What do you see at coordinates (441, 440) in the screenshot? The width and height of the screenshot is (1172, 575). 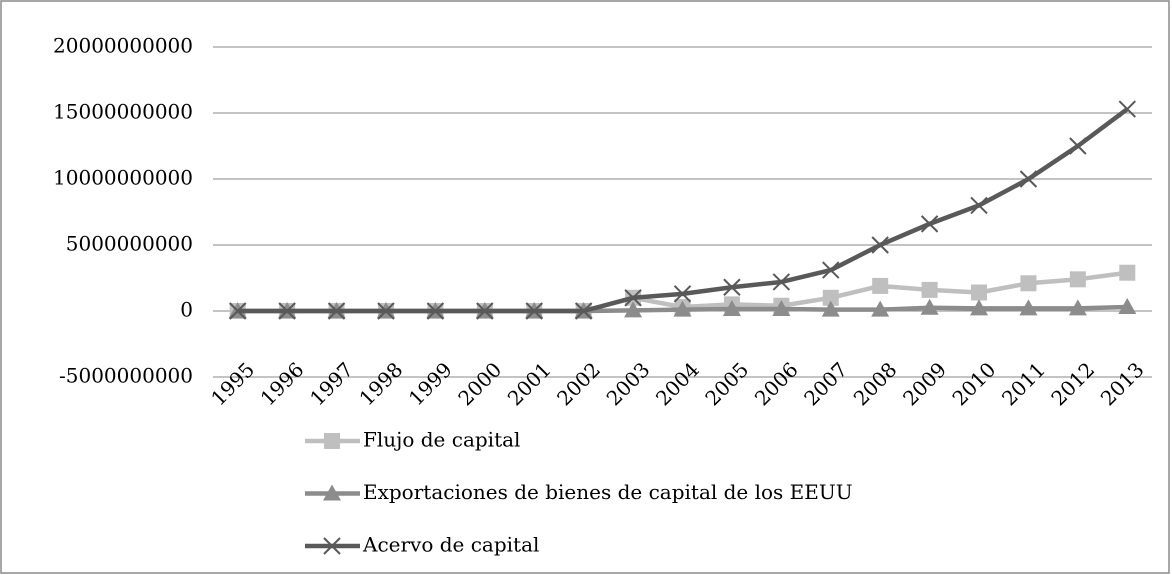 I see `legend-label: Flujo de capital` at bounding box center [441, 440].